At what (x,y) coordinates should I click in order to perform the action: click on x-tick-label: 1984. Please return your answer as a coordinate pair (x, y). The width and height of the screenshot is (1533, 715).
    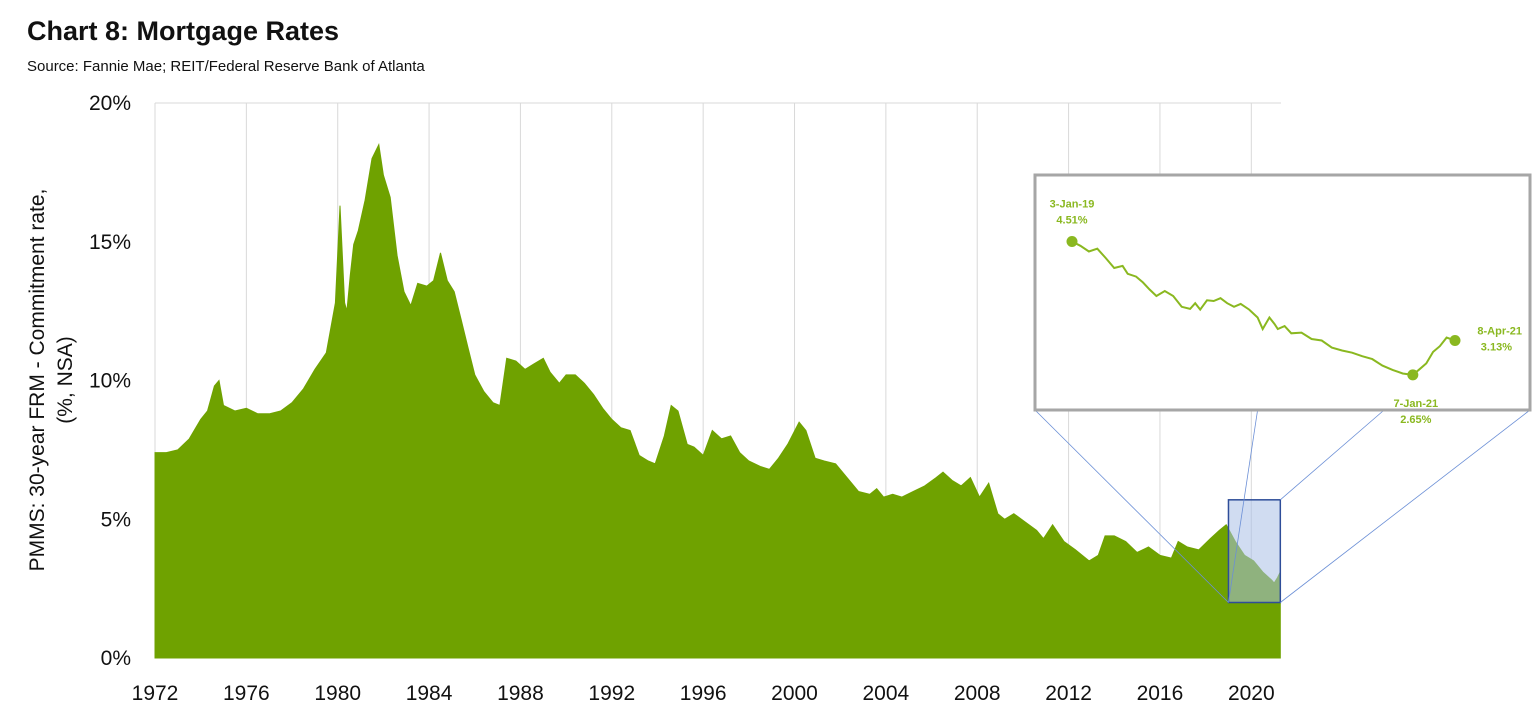
    Looking at the image, I should click on (429, 693).